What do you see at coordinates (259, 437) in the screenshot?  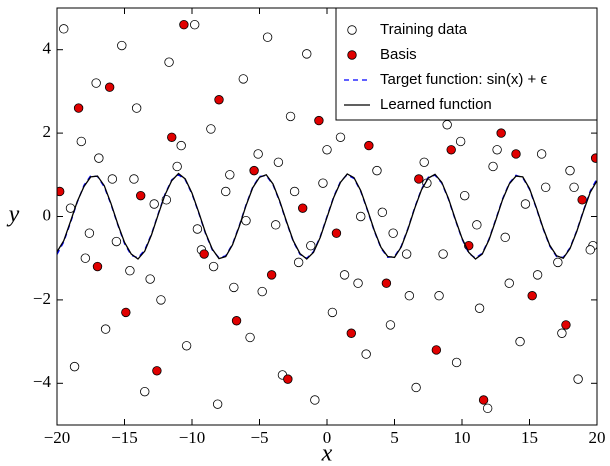 I see `x-tick-label: −5` at bounding box center [259, 437].